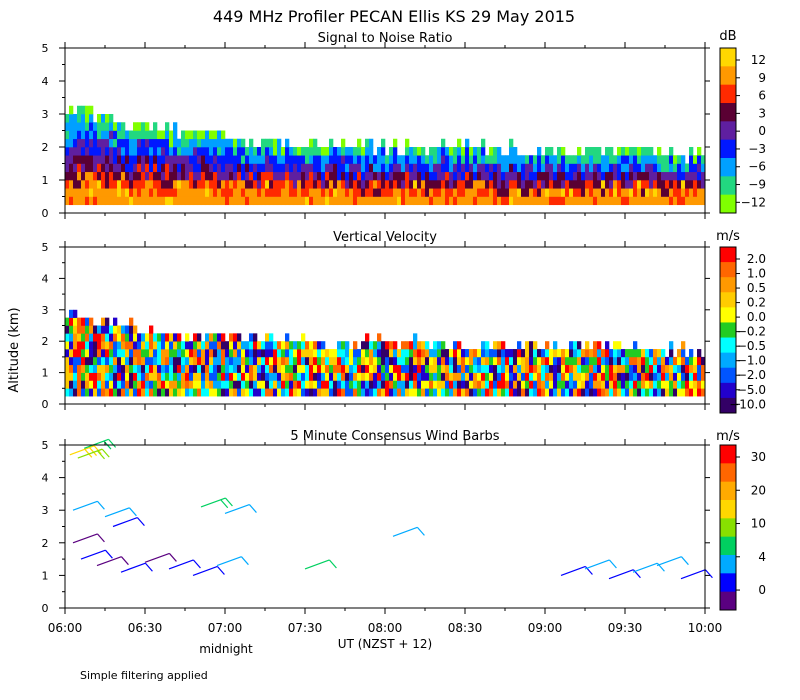 The image size is (800, 700). Describe the element at coordinates (145, 628) in the screenshot. I see `x-tick-label: 06:30` at that location.